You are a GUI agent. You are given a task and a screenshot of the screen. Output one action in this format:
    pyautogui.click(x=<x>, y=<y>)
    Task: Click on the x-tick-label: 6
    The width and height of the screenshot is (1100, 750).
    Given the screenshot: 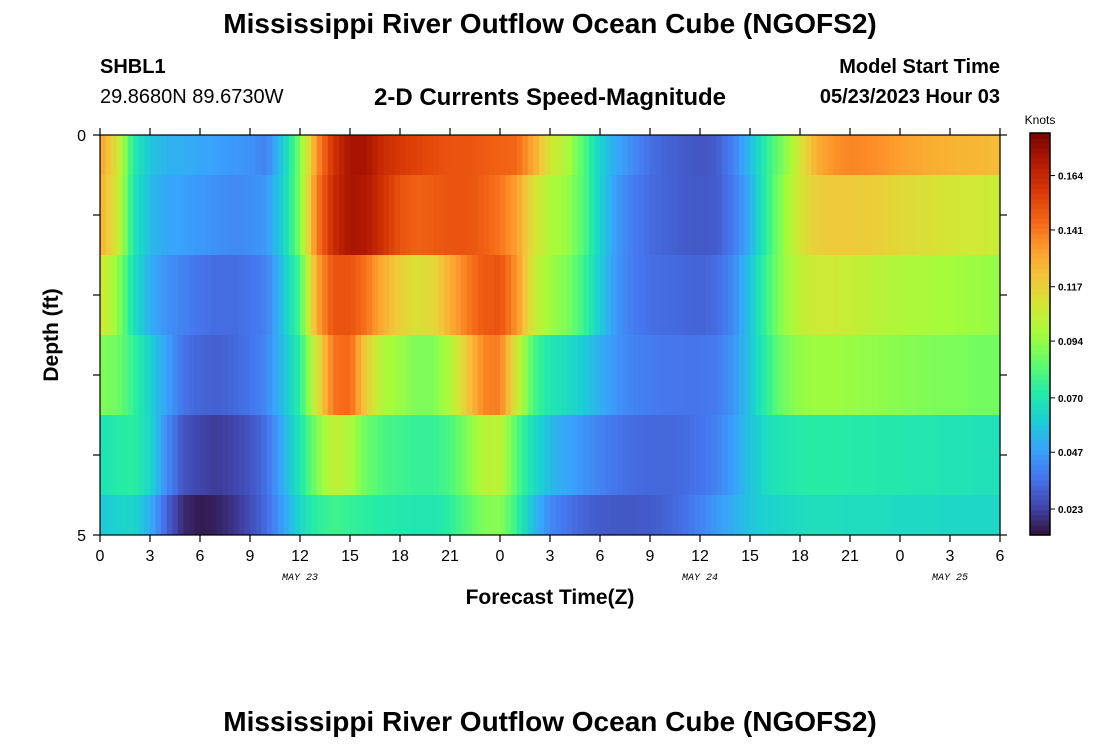 What is the action you would take?
    pyautogui.click(x=200, y=556)
    